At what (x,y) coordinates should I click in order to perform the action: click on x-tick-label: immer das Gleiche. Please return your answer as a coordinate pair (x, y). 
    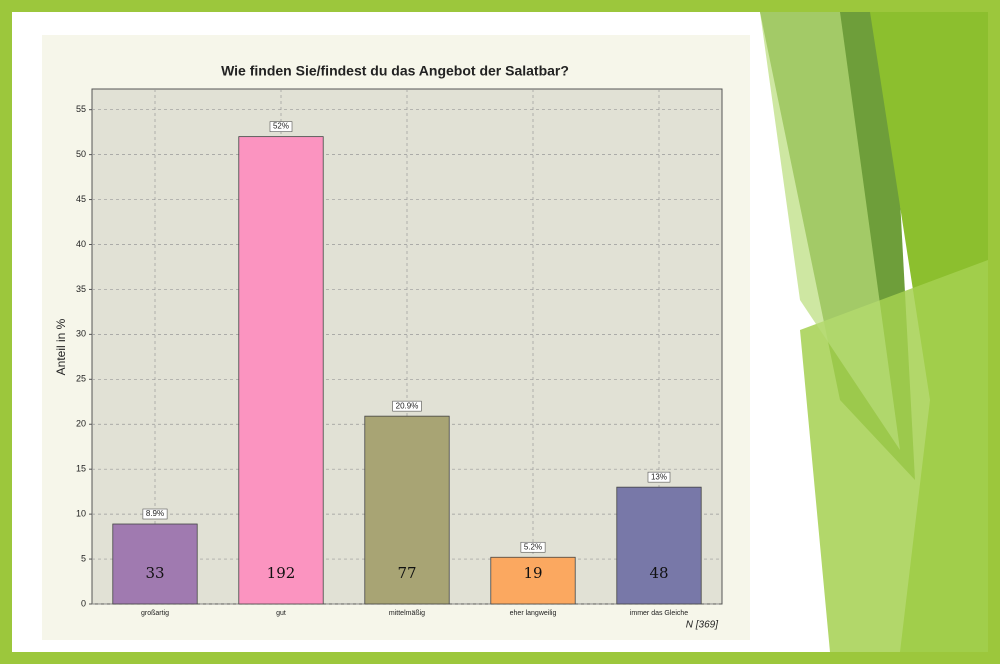
    Looking at the image, I should click on (659, 613).